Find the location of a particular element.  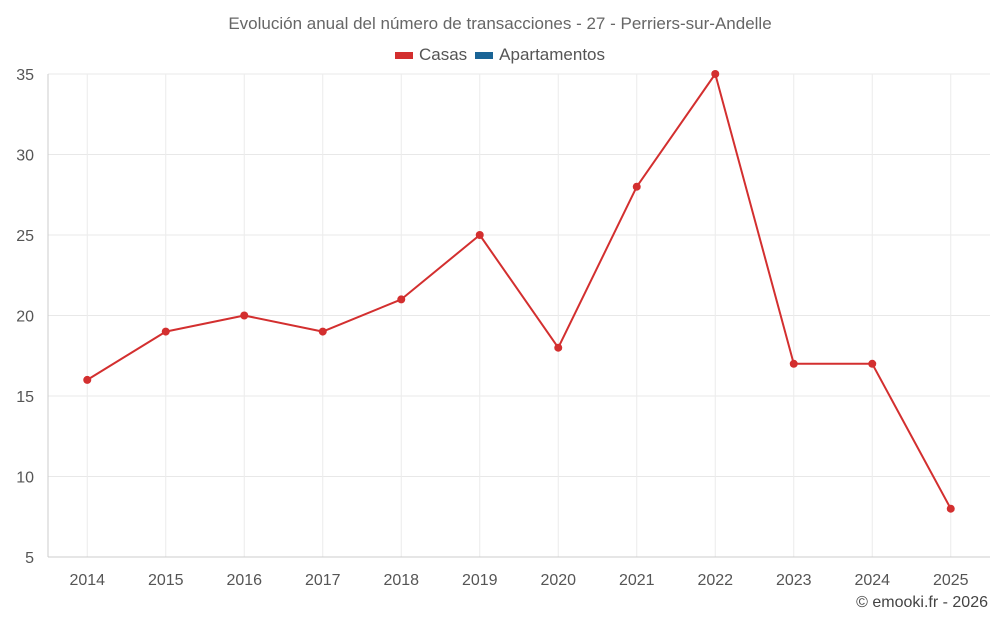

chart-legend: Casas Apartamentos is located at coordinates (500, 55).